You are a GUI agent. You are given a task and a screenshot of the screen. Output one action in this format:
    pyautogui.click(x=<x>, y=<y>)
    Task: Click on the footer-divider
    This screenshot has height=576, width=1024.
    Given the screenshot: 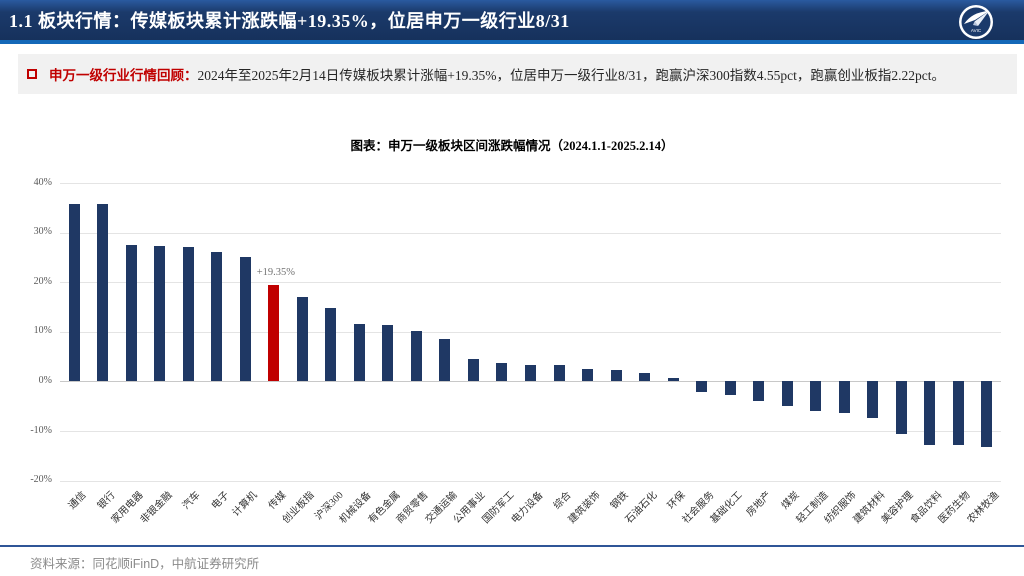 What is the action you would take?
    pyautogui.click(x=512, y=546)
    